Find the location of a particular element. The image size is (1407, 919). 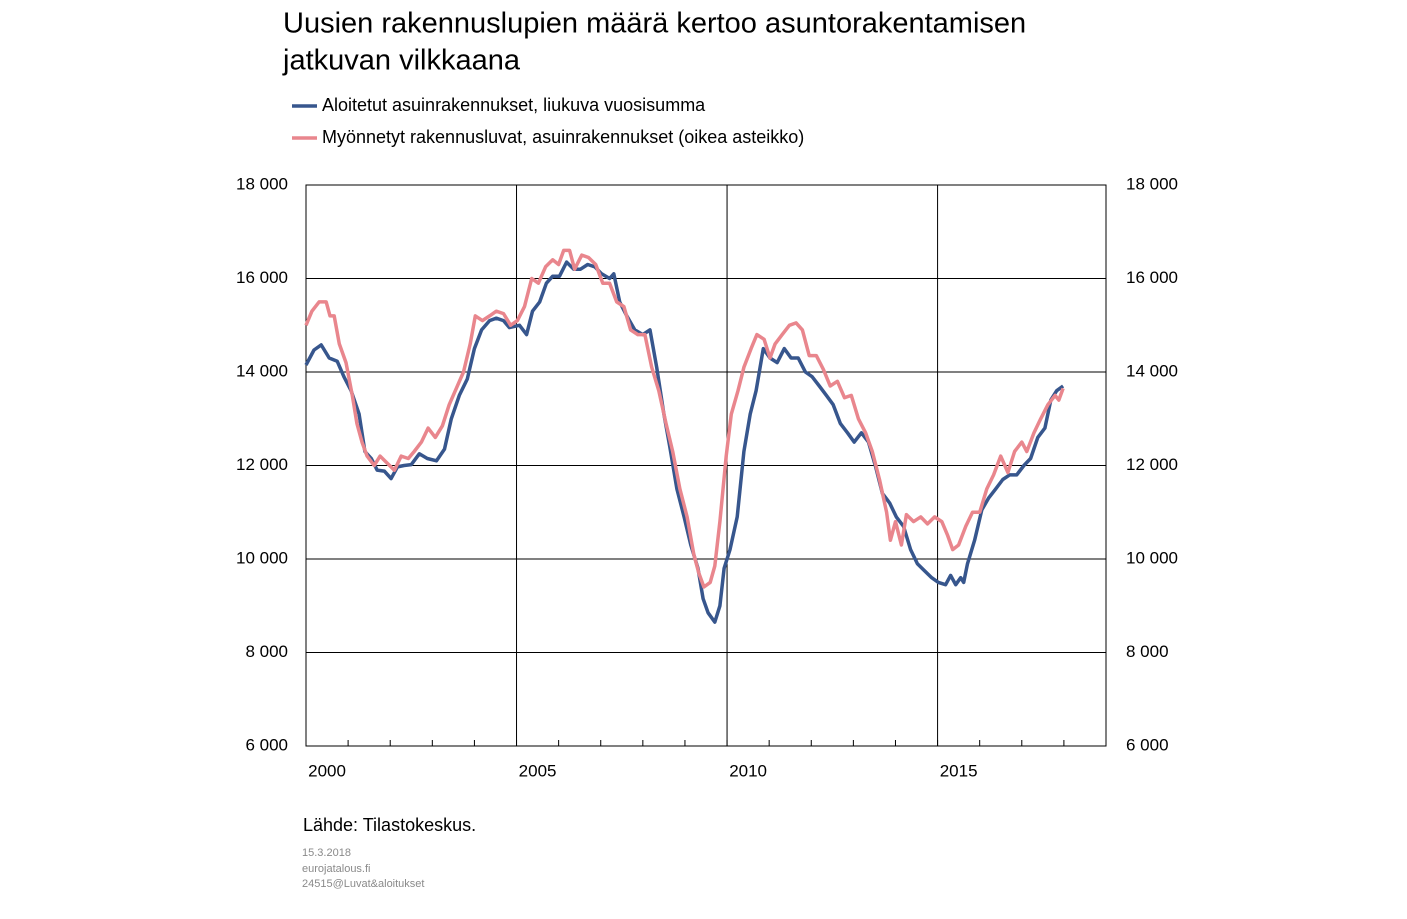

chart-title: jatkuvan vilkkaana is located at coordinates (401, 61).